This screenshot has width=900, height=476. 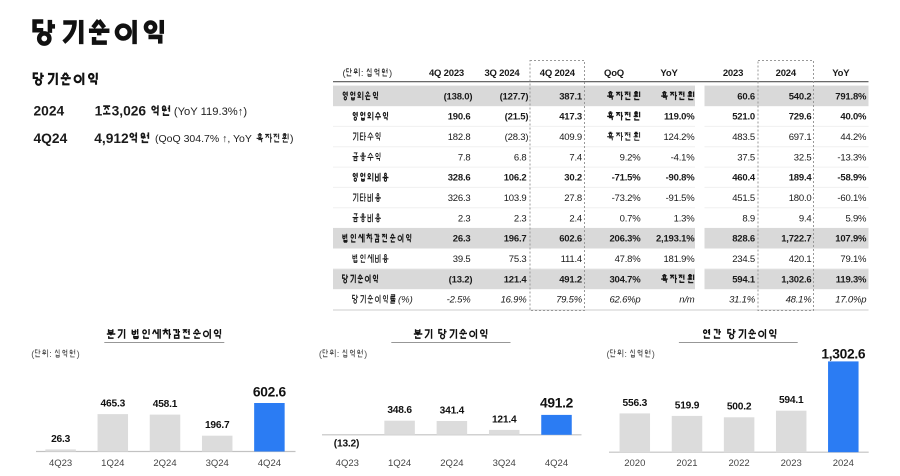 I want to click on svg-text: 26.3, so click(x=462, y=239).